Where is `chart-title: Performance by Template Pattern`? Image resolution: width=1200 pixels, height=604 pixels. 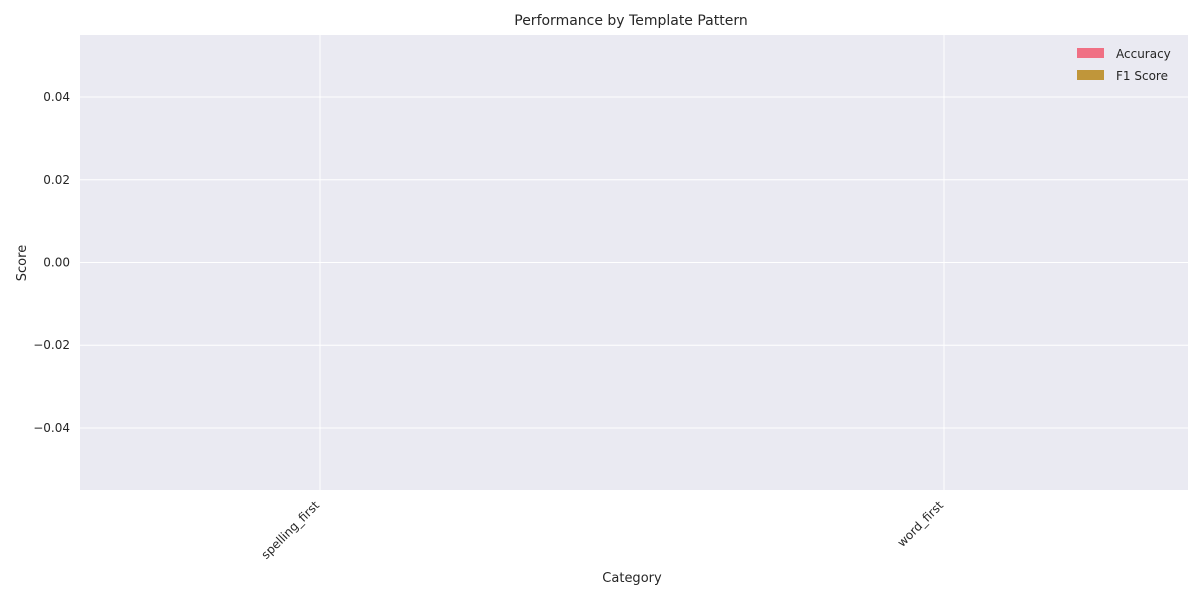 chart-title: Performance by Template Pattern is located at coordinates (631, 21).